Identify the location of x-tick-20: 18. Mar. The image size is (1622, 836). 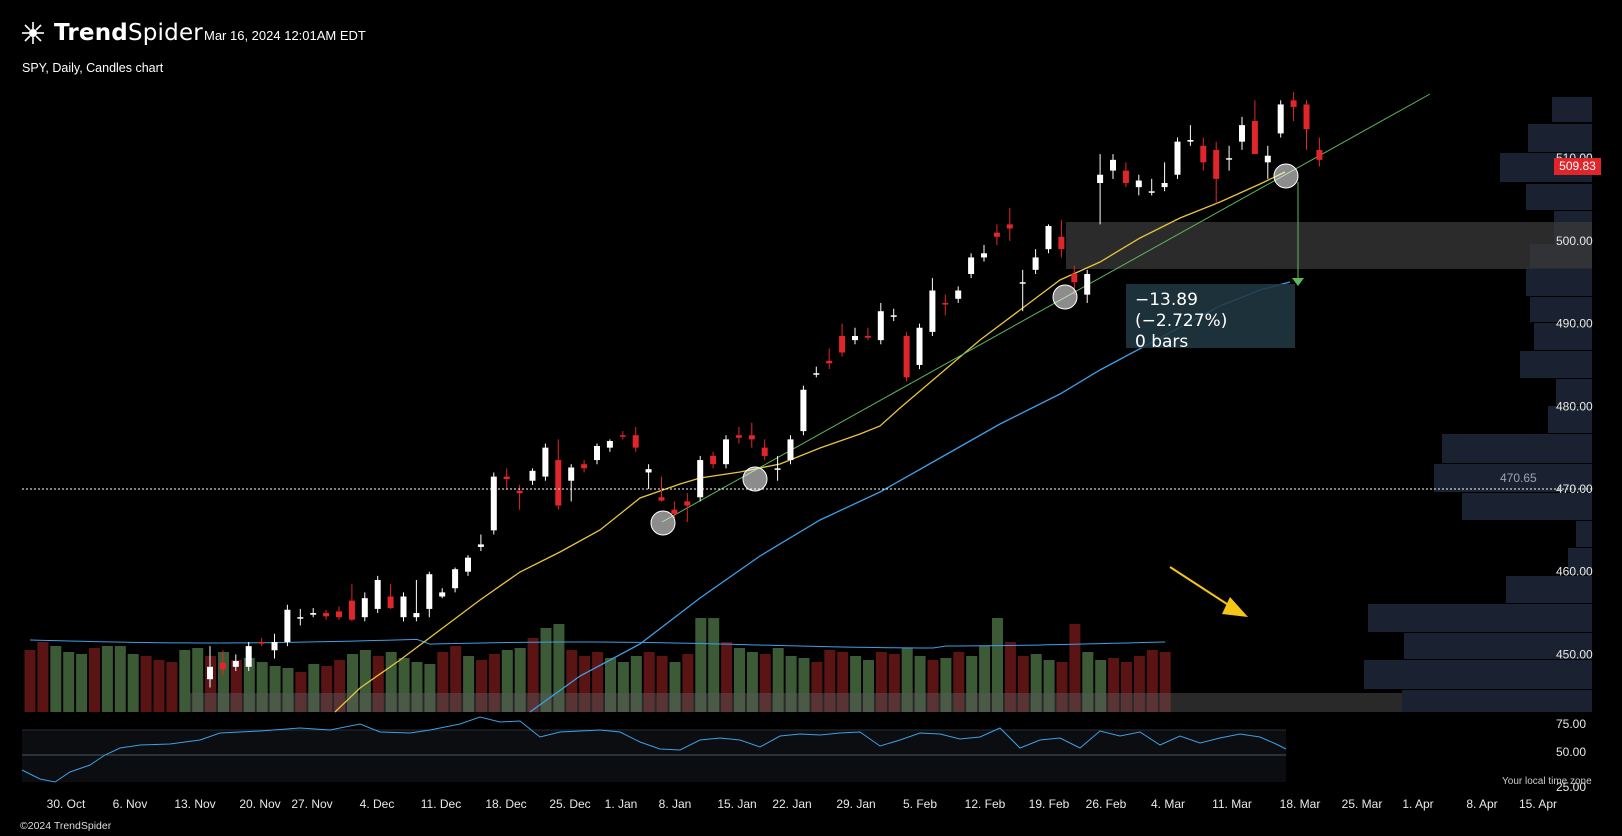
(1300, 804).